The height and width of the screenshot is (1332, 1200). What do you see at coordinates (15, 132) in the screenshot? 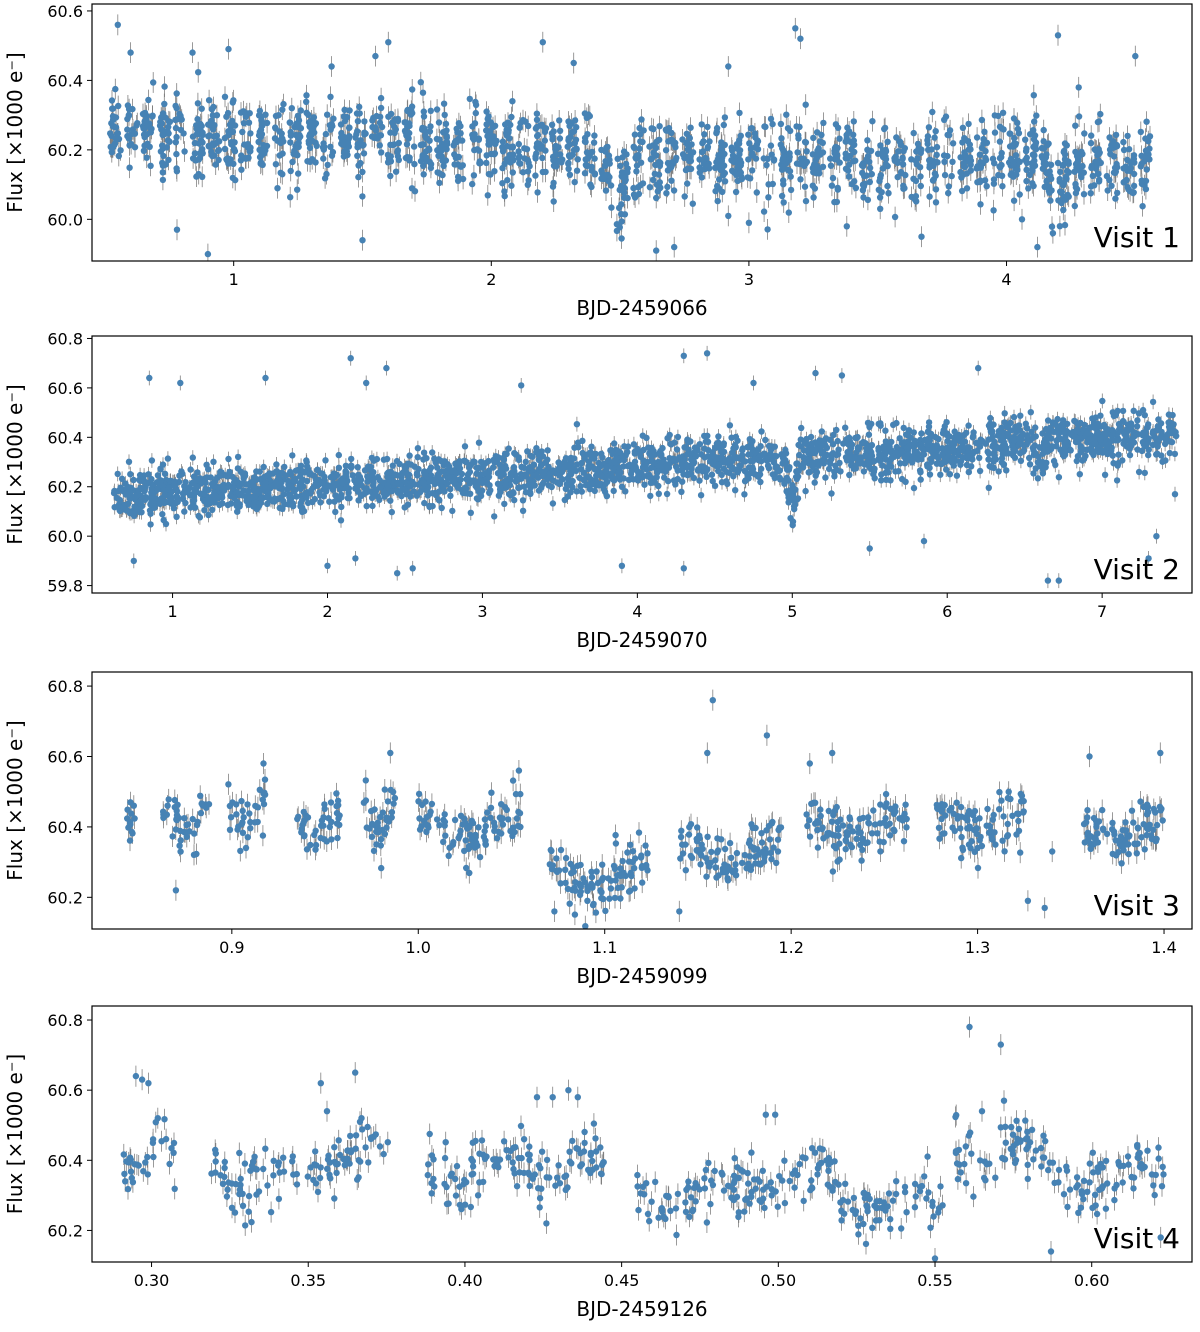
I see `y-axis-label: Flux [×1000 e⁻]` at bounding box center [15, 132].